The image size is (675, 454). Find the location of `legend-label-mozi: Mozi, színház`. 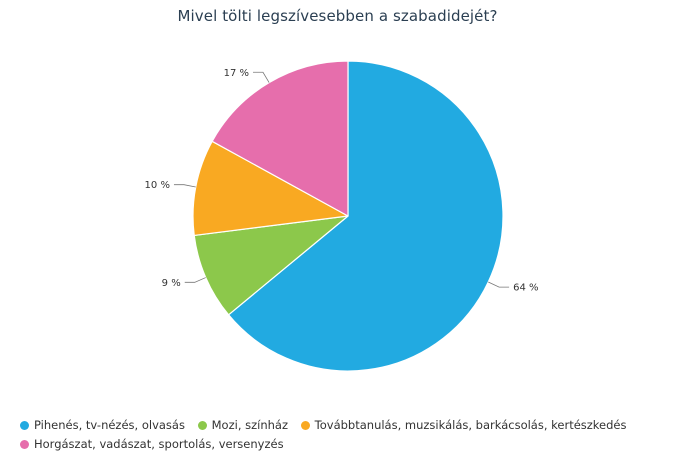

legend-label-mozi: Mozi, színház is located at coordinates (250, 425).